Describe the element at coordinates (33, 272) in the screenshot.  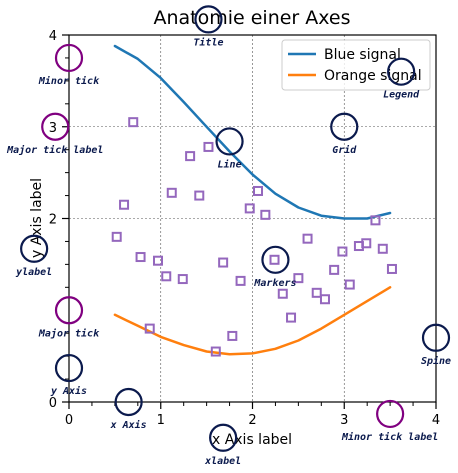
I see `annotation-label: ylabel` at that location.